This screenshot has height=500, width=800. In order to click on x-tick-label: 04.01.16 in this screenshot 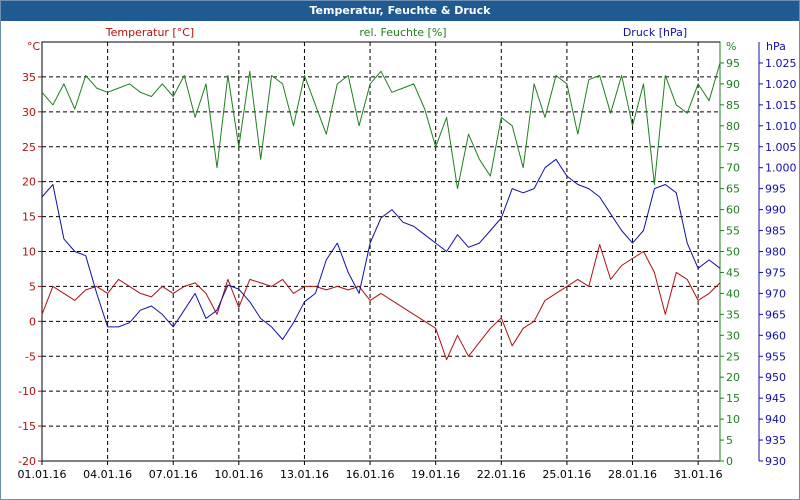, I will do `click(107, 474)`.